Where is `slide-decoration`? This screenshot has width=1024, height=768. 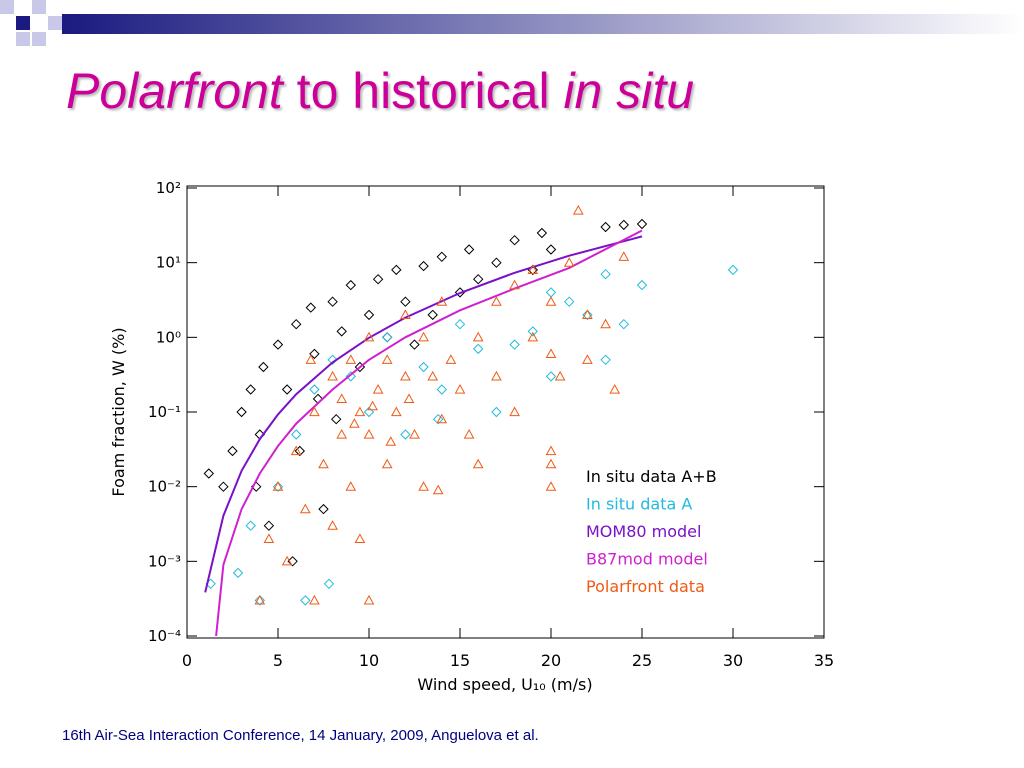 slide-decoration is located at coordinates (512, 23).